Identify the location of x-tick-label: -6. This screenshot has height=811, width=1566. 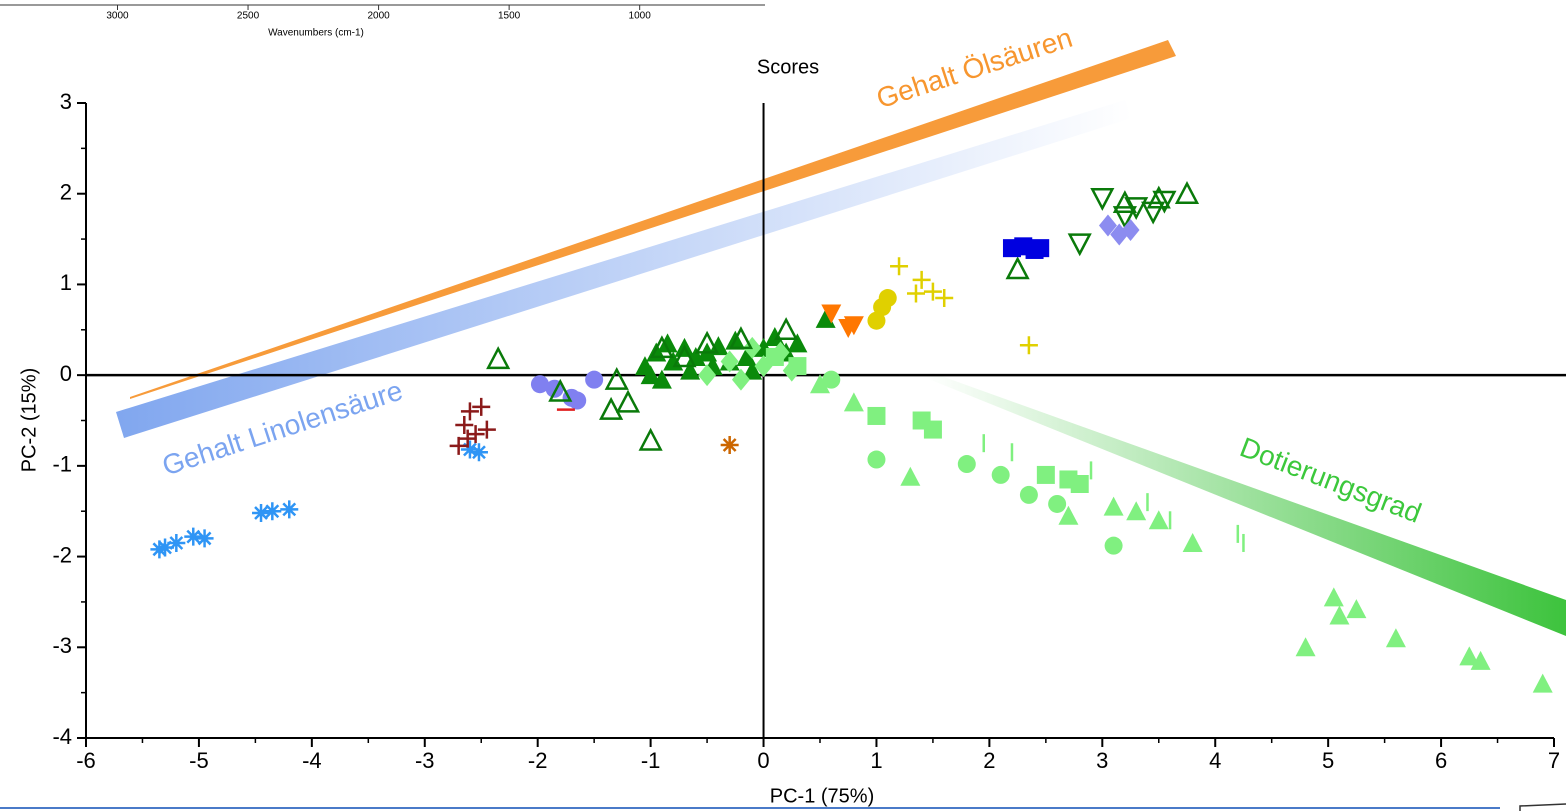
(86, 760).